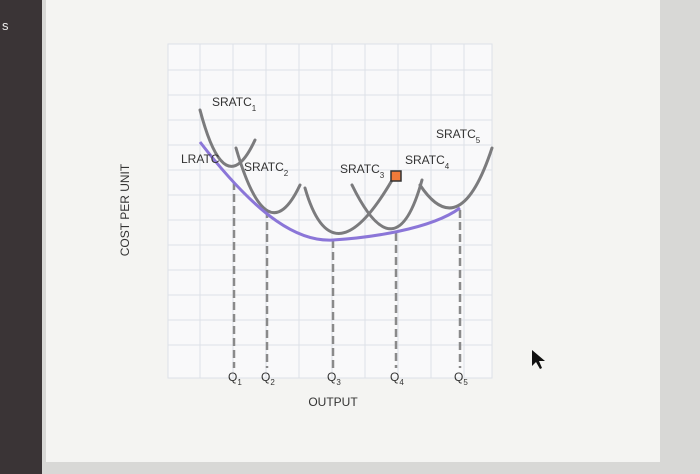 This screenshot has height=474, width=700. What do you see at coordinates (21, 237) in the screenshot?
I see `left-strip` at bounding box center [21, 237].